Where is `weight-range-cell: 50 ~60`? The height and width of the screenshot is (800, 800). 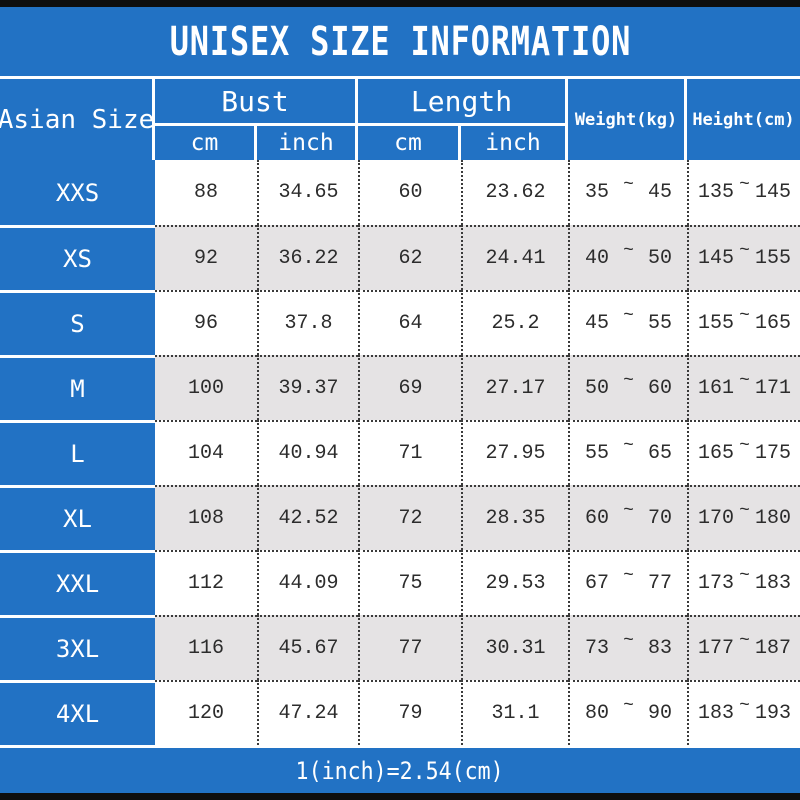 weight-range-cell: 50 ~60 is located at coordinates (627, 387).